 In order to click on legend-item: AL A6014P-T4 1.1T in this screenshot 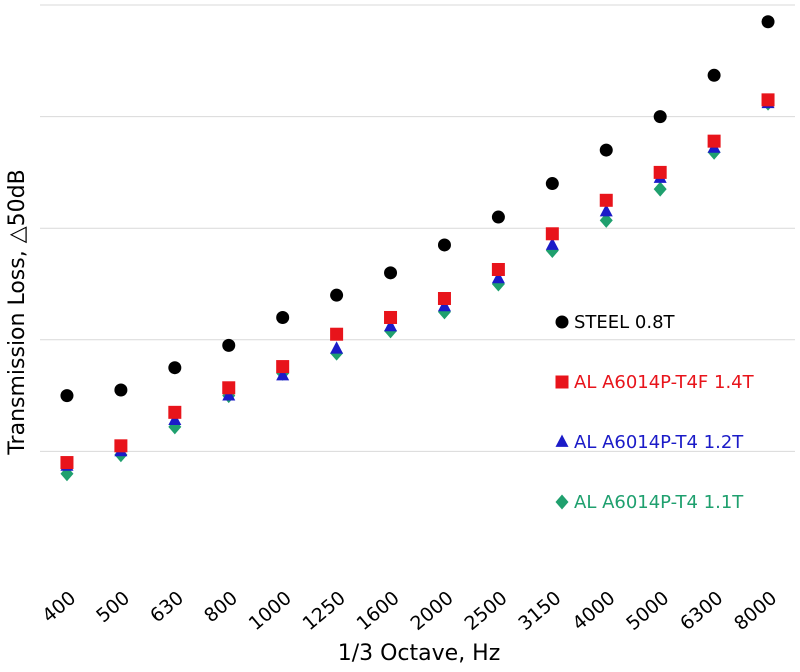, I will do `click(649, 502)`.